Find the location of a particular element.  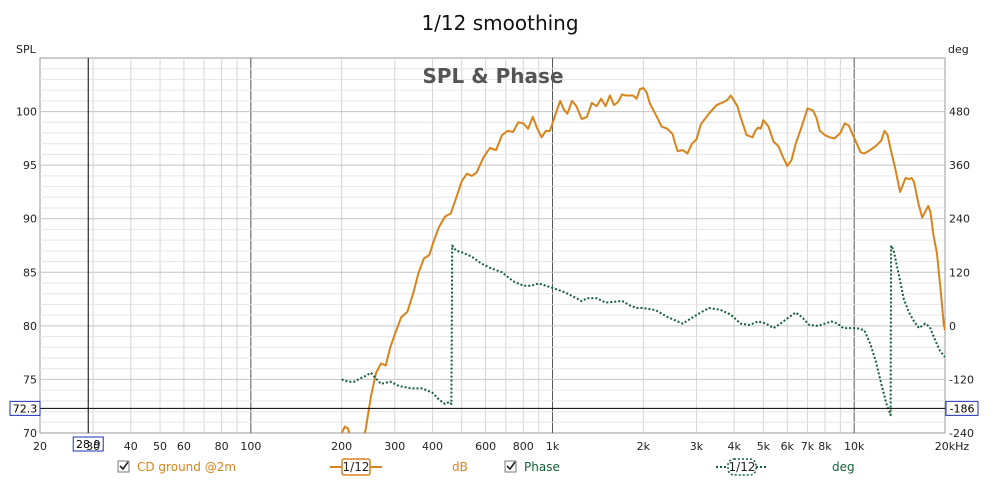

x-tick-label: 80 is located at coordinates (222, 446).